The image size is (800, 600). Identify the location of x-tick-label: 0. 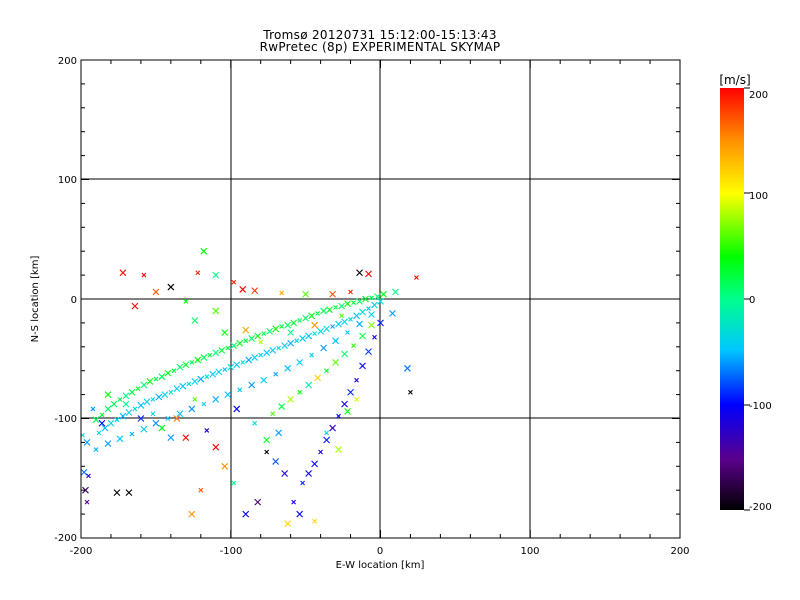
(380, 551).